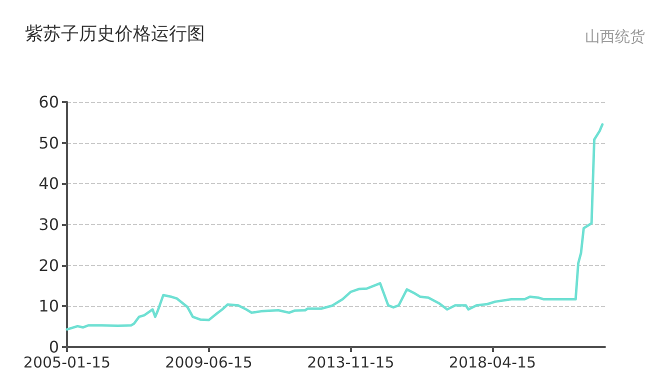 The image size is (662, 388). Describe the element at coordinates (53, 347) in the screenshot. I see `y-tick-label: 0` at that location.